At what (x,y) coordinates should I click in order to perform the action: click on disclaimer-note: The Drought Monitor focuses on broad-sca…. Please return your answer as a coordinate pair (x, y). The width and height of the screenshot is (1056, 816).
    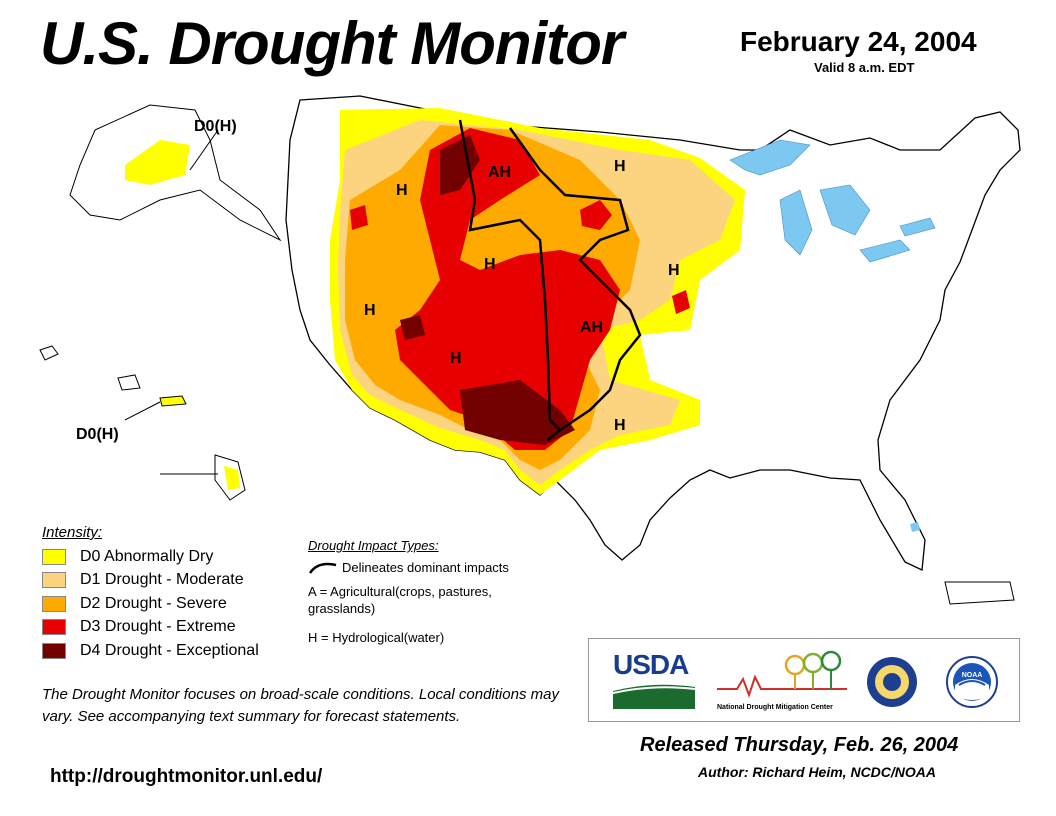
    Looking at the image, I should click on (300, 705).